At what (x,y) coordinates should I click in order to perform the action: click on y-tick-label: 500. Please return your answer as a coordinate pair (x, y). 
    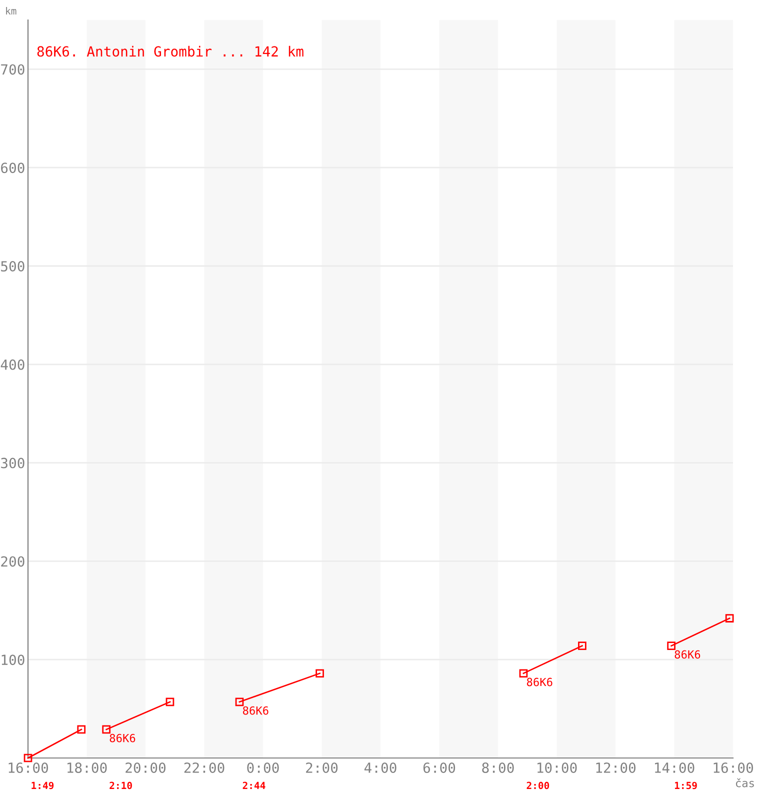
    Looking at the image, I should click on (12, 266).